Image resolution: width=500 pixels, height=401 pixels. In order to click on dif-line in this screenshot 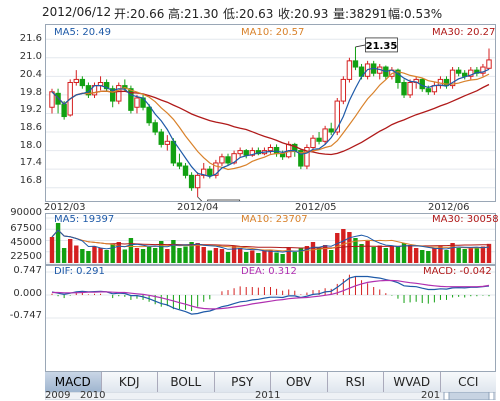, I will do `click(270, 295)`.